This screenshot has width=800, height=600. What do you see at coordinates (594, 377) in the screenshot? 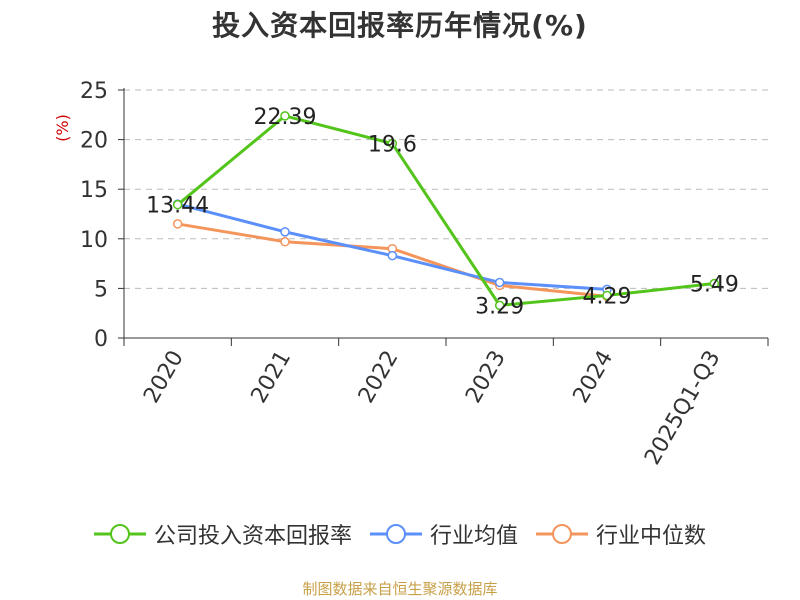
I see `x-tick-label: 2024` at bounding box center [594, 377].